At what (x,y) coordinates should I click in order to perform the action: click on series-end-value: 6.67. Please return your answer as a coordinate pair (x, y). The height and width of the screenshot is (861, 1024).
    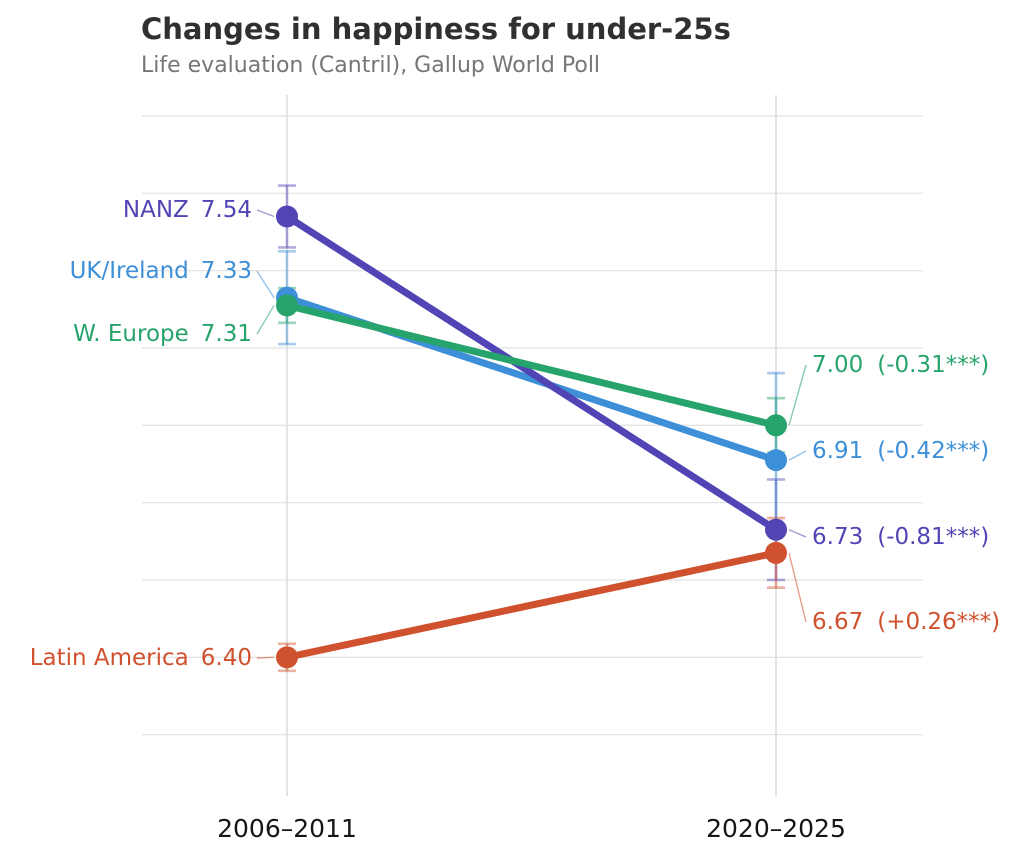
    Looking at the image, I should click on (838, 622).